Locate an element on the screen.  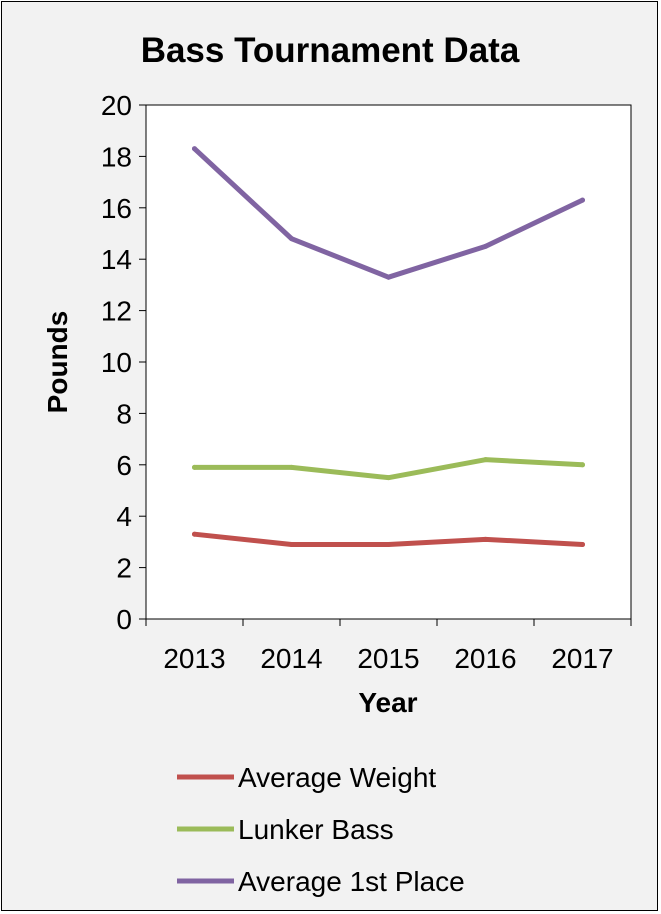
y-tick-label: 0 is located at coordinates (124, 619).